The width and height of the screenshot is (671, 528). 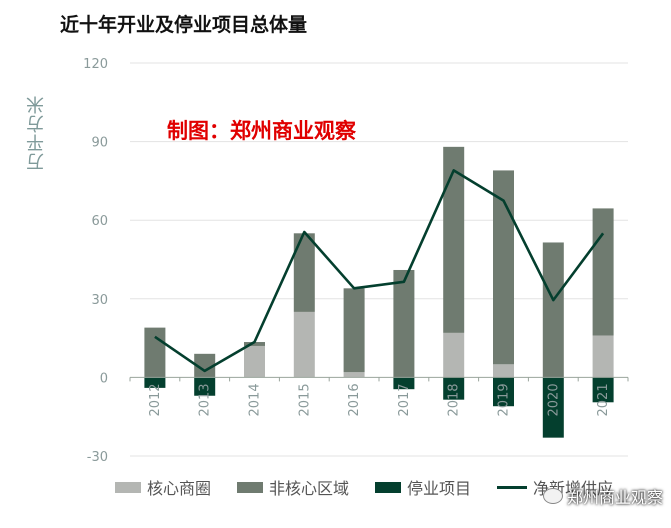 I want to click on legend-item-closed: 停业项目, so click(x=423, y=487).